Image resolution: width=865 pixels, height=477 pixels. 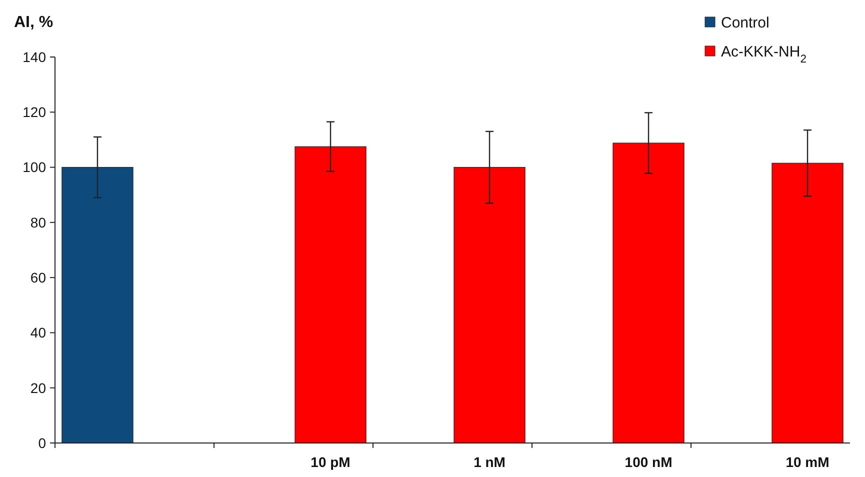 I want to click on y-tick-label: 60, so click(x=38, y=277).